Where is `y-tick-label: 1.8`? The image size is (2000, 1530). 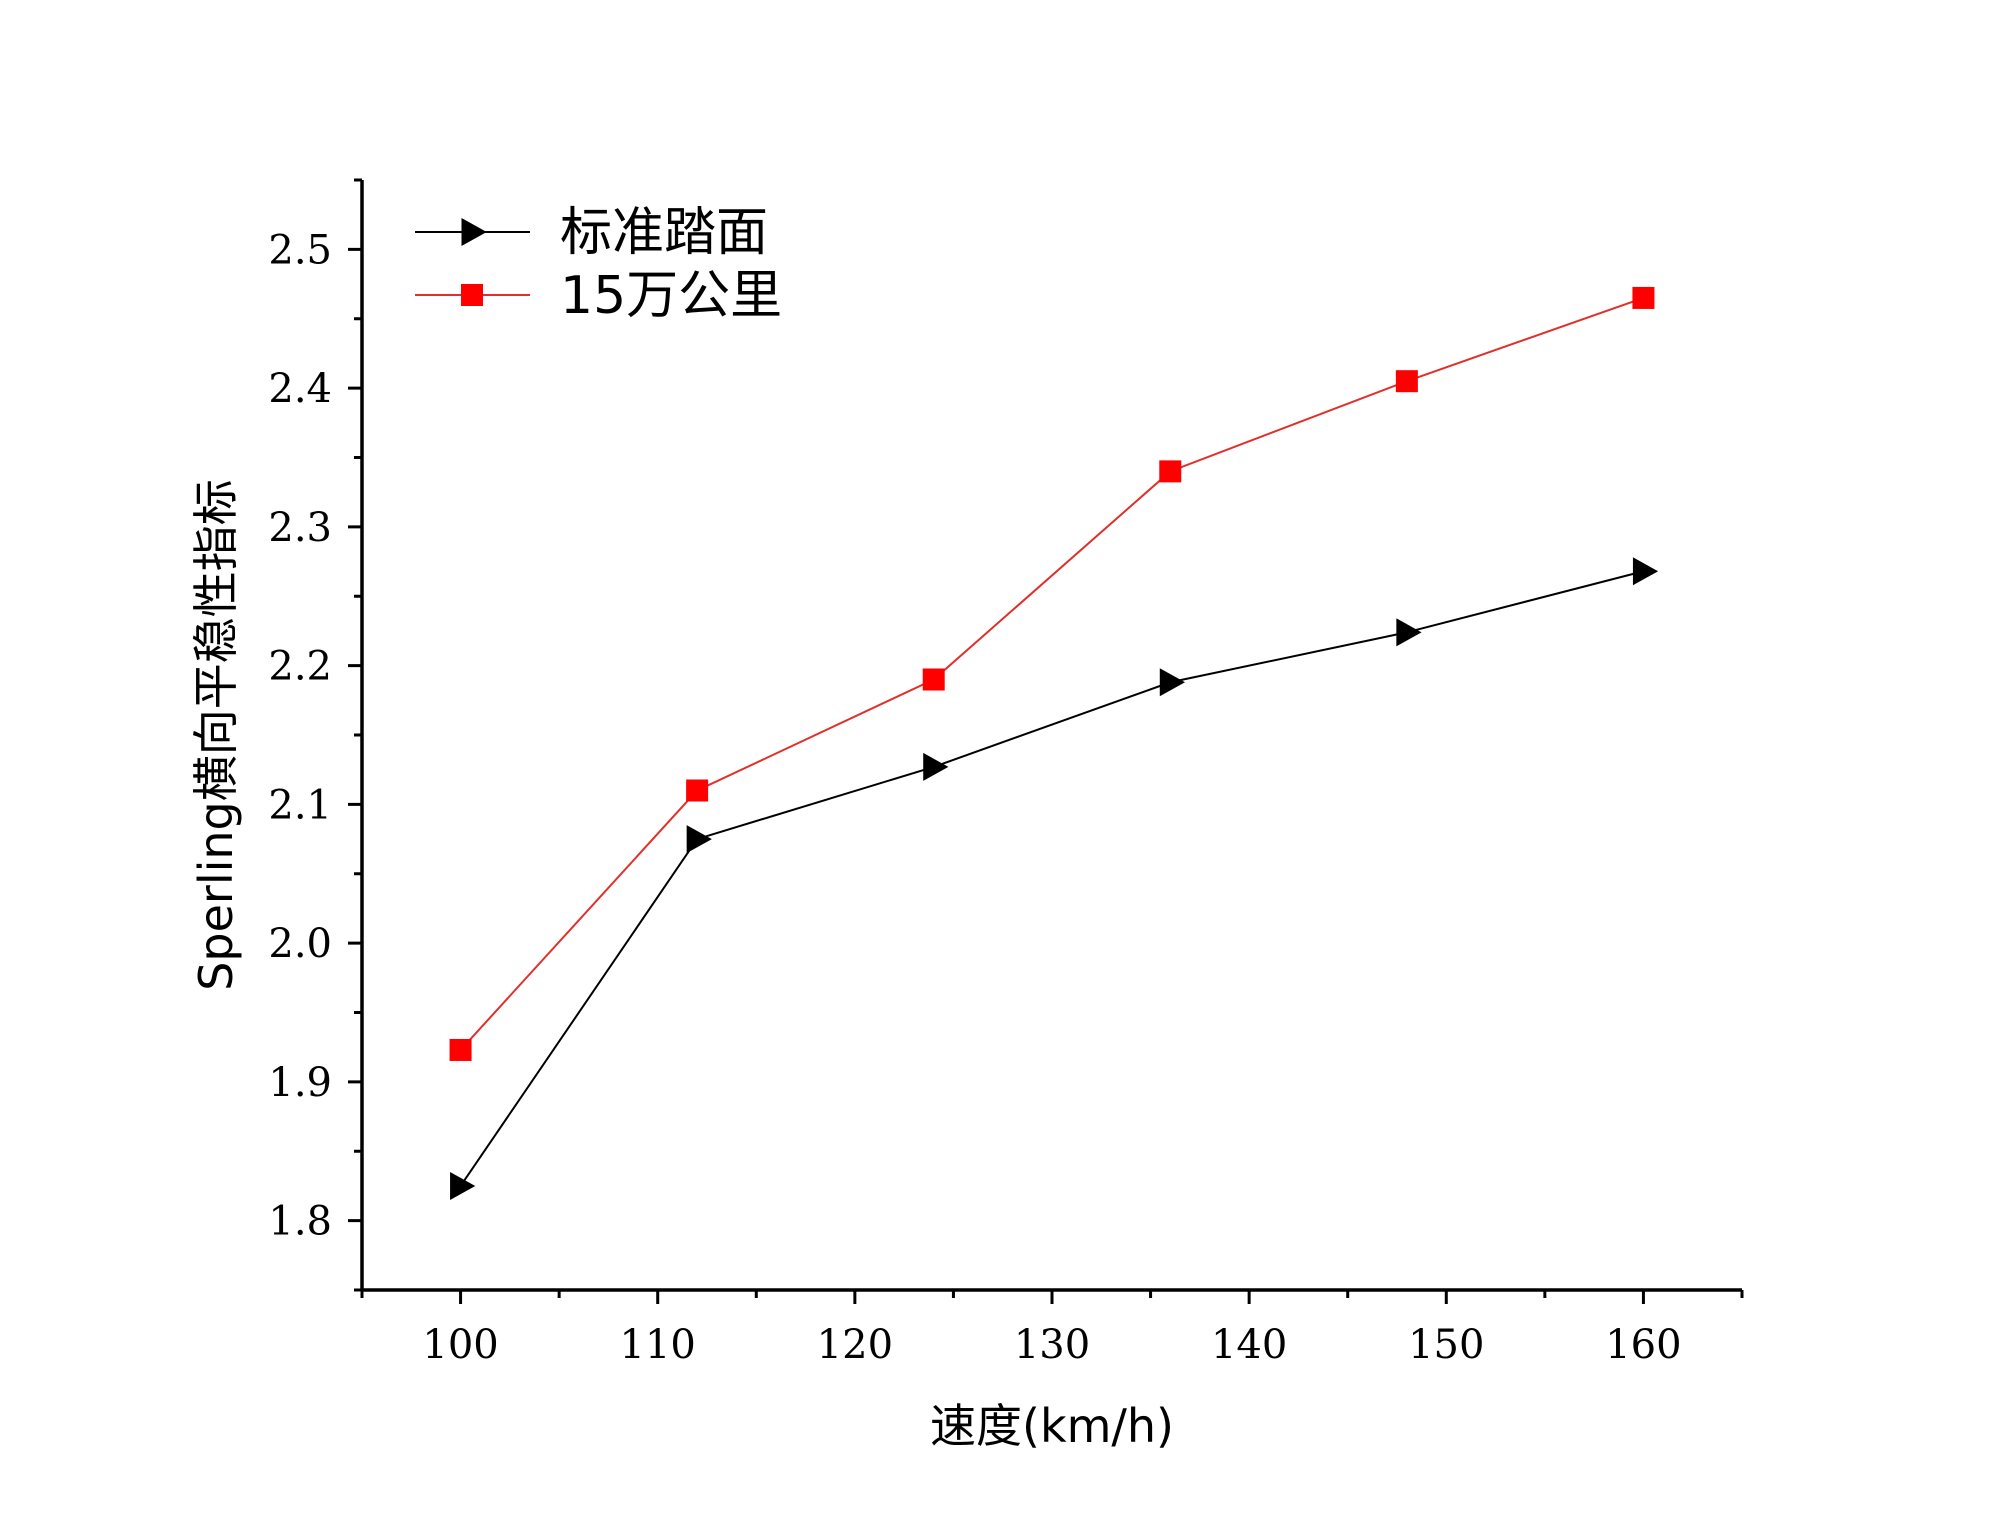
y-tick-label: 1.8 is located at coordinates (300, 1222).